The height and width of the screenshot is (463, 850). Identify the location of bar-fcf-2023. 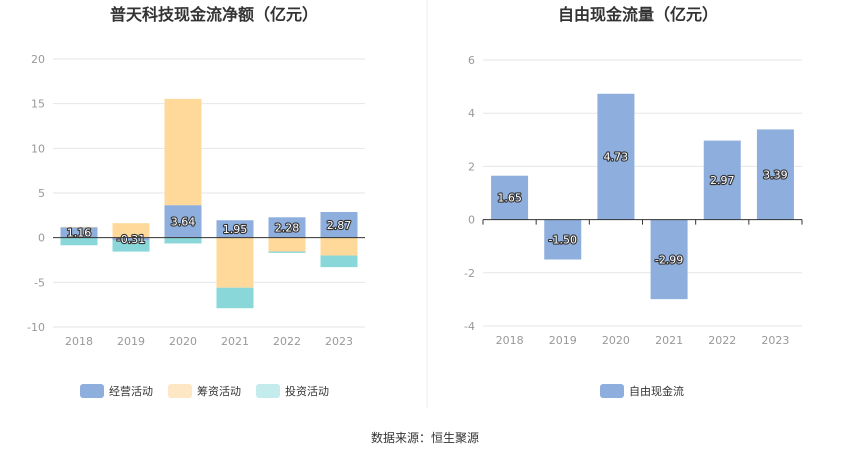
(775, 174).